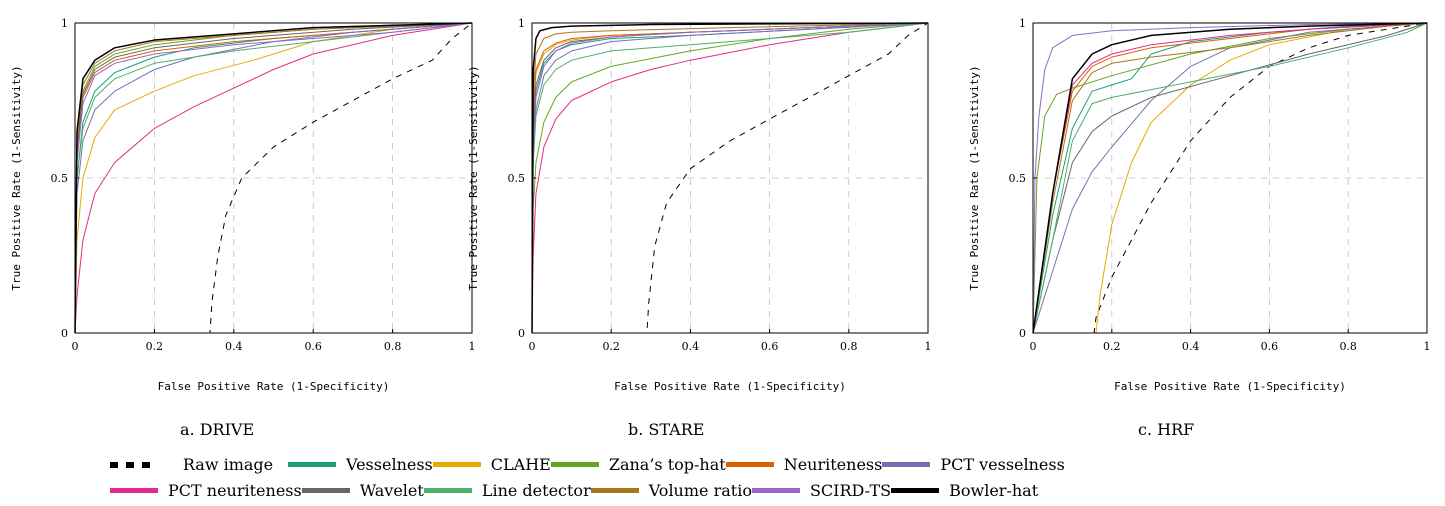  What do you see at coordinates (850, 490) in the screenshot?
I see `legend-label: SCIRD-TS` at bounding box center [850, 490].